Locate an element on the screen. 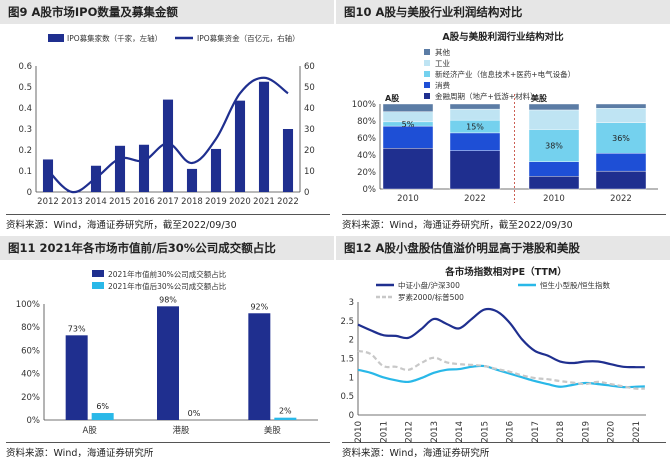  group-label: A股 is located at coordinates (392, 98).